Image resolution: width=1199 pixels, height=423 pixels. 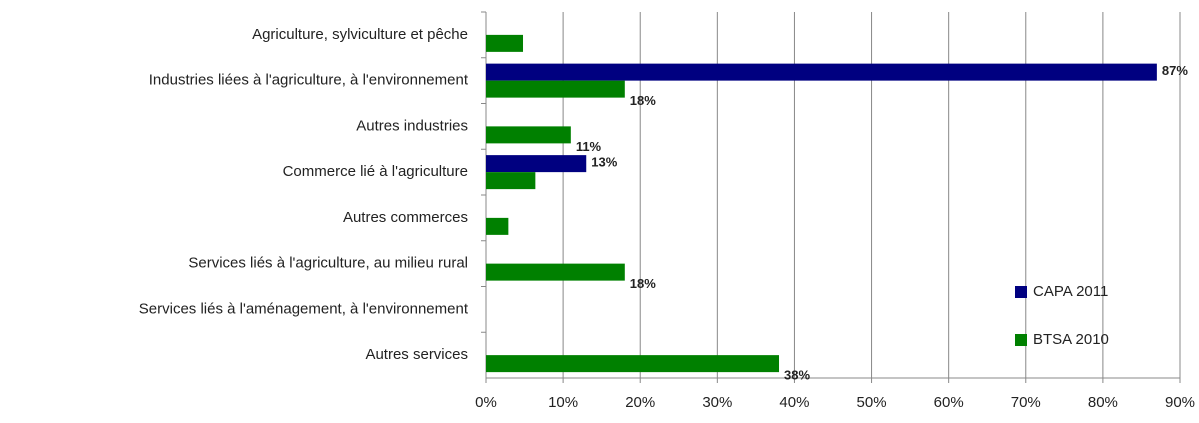 What do you see at coordinates (412, 125) in the screenshot?
I see `y-tick-label: Autres industries` at bounding box center [412, 125].